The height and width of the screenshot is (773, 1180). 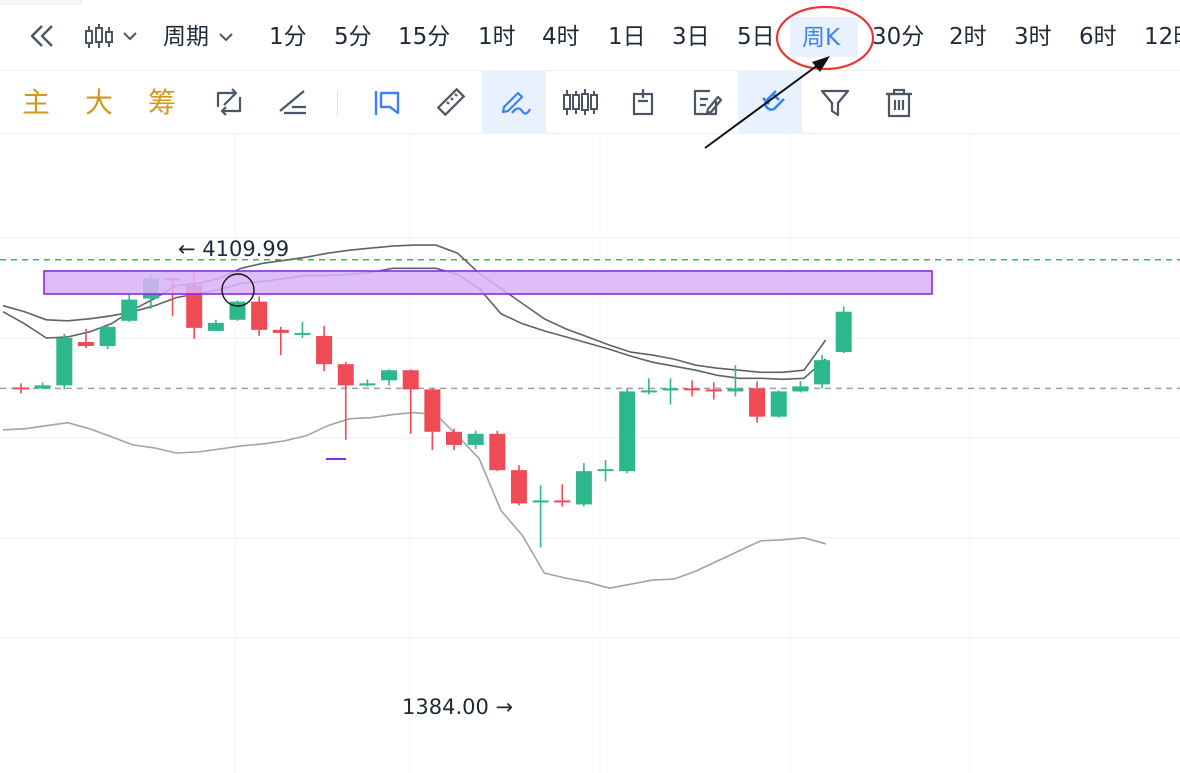 What do you see at coordinates (898, 37) in the screenshot?
I see `period-30m: 30分` at bounding box center [898, 37].